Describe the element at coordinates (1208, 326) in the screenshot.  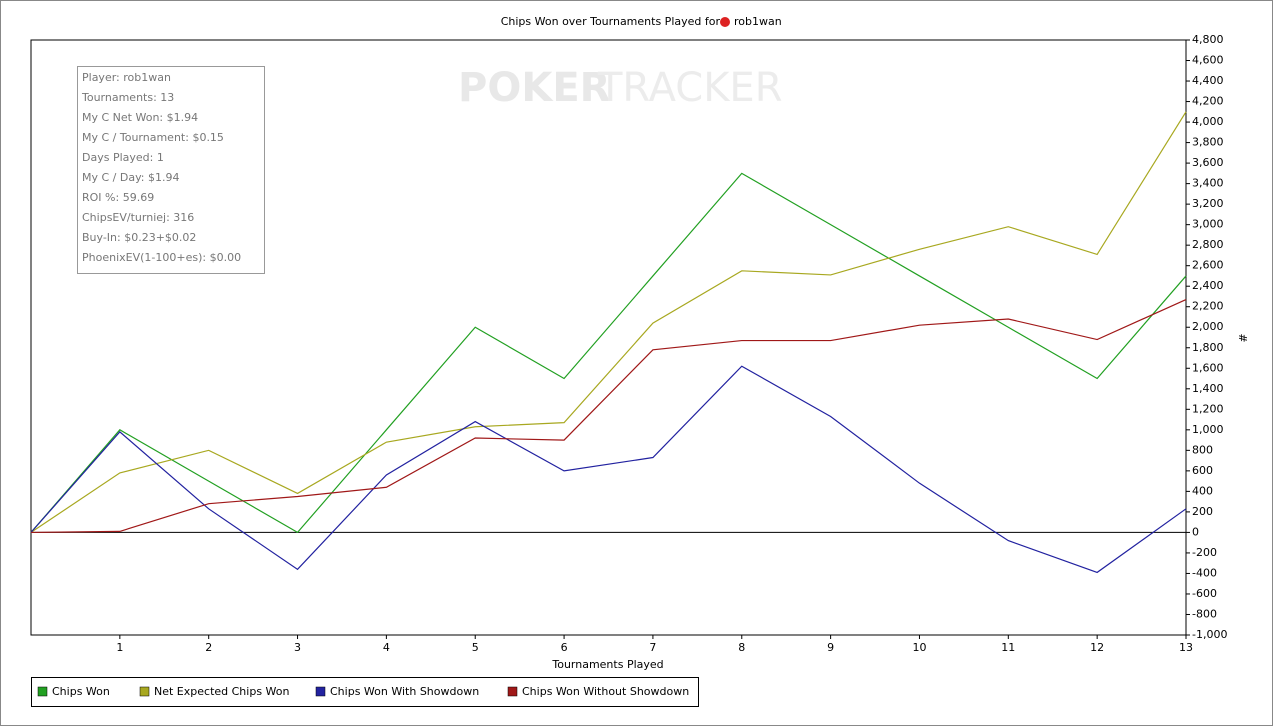
I see `y-tick-label: 2,000` at that location.